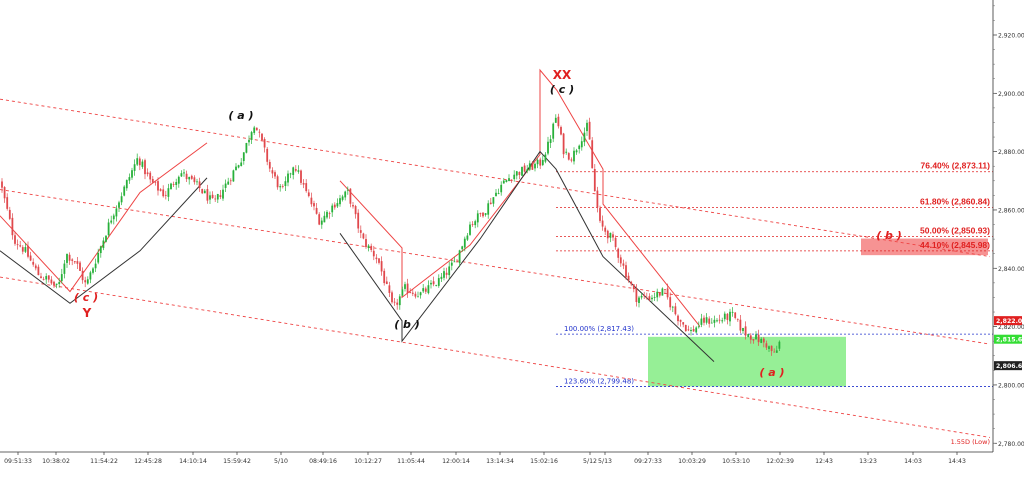 The height and width of the screenshot is (490, 1024). I want to click on y-tick-label: 2,900.00, so click(1011, 94).